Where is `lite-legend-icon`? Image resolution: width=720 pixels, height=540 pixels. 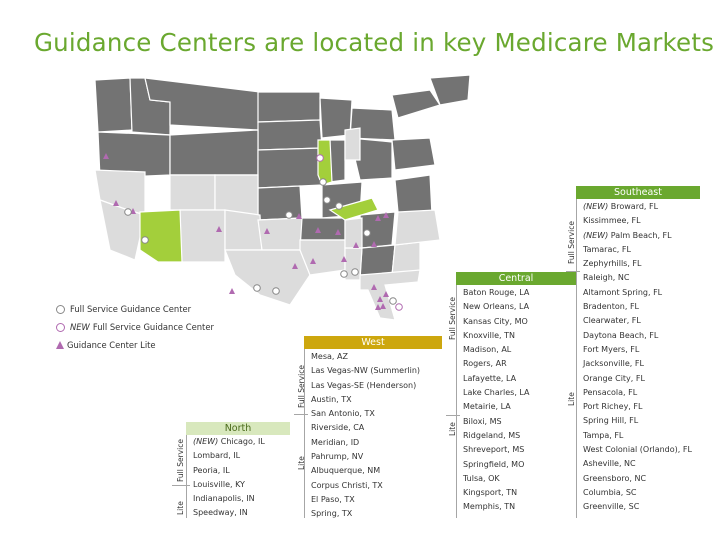 lite-legend-icon is located at coordinates (60, 345).